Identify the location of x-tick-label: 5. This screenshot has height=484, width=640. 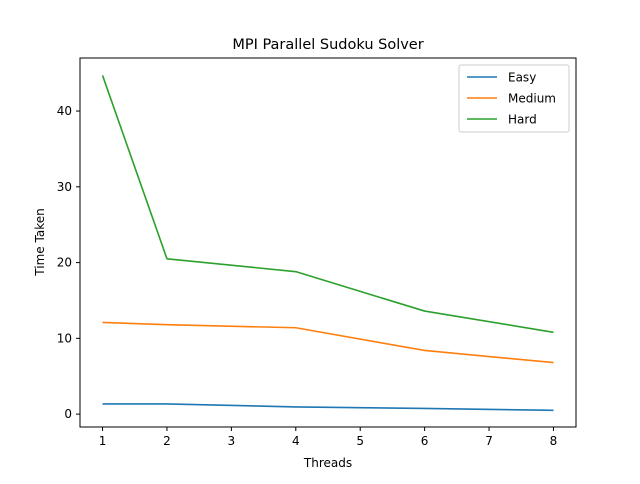
(360, 441).